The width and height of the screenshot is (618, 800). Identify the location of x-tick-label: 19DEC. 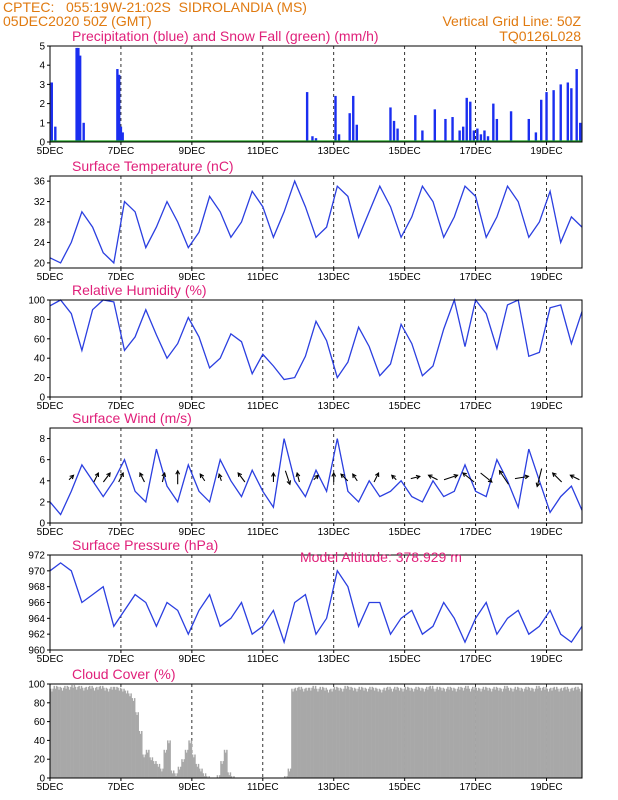
(546, 406).